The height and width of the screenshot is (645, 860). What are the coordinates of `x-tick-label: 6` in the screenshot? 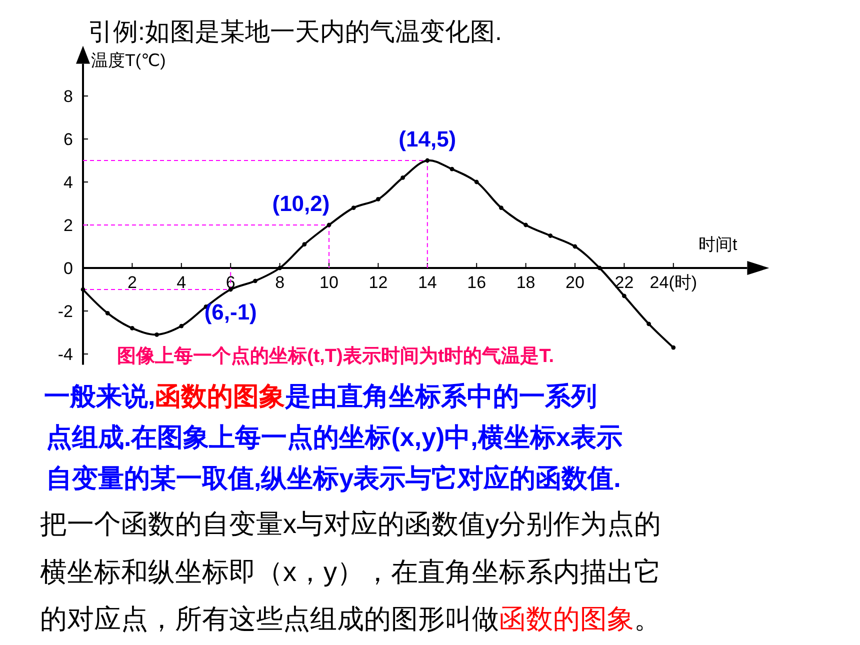 It's located at (231, 282).